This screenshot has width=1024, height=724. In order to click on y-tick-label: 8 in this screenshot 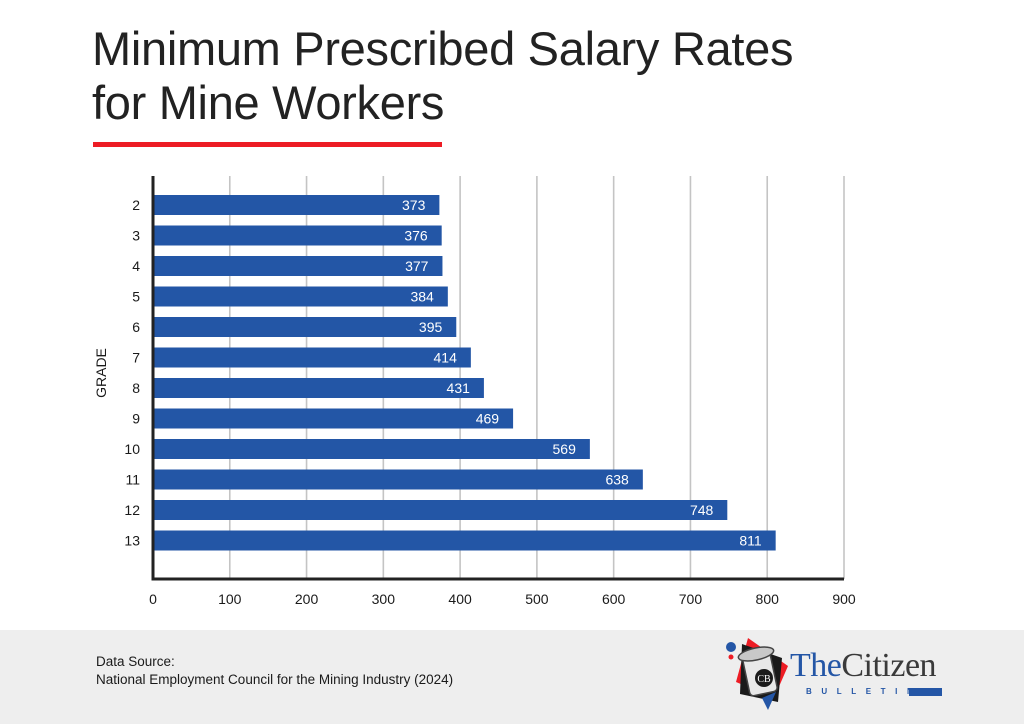, I will do `click(136, 388)`.